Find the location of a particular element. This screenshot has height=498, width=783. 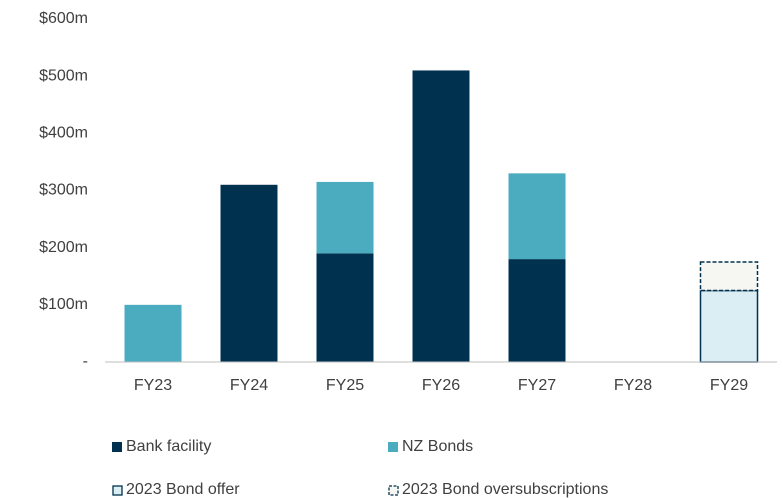

legend-label: 2023 Bond oversubscriptions is located at coordinates (505, 489).